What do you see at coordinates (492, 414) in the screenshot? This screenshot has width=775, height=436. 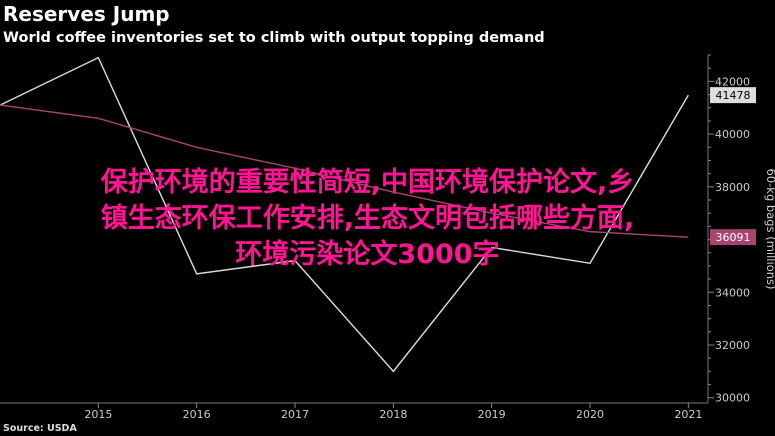 I see `x-tick-label: 2019` at bounding box center [492, 414].